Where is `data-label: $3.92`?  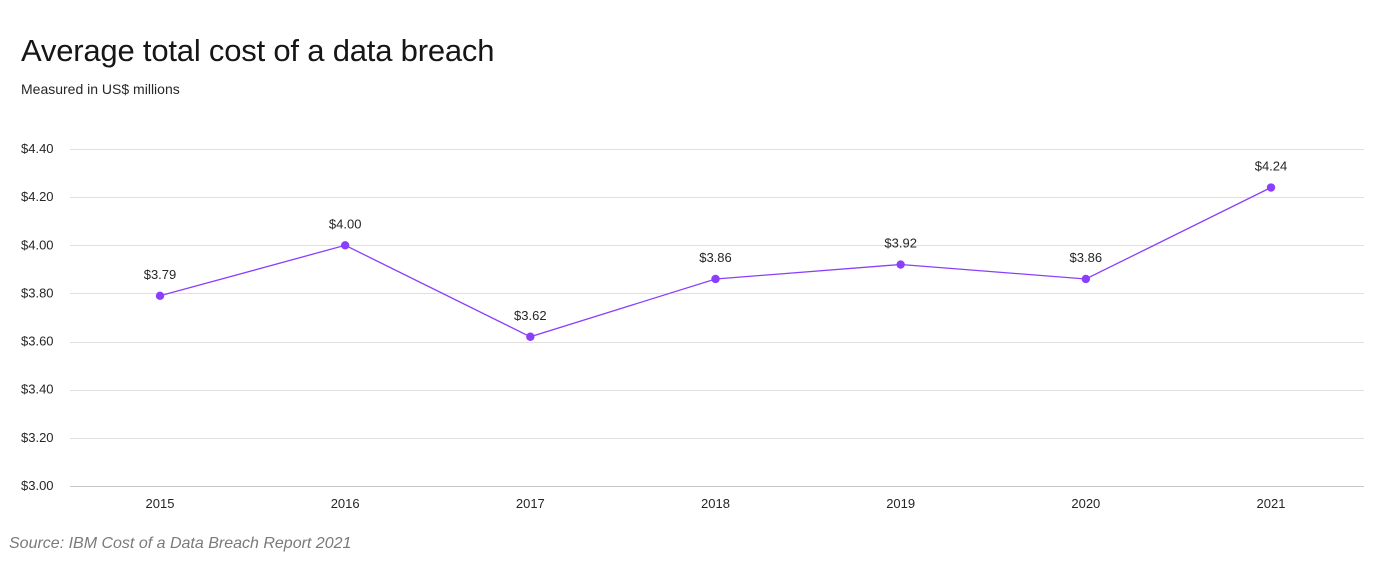
data-label: $3.92 is located at coordinates (900, 243).